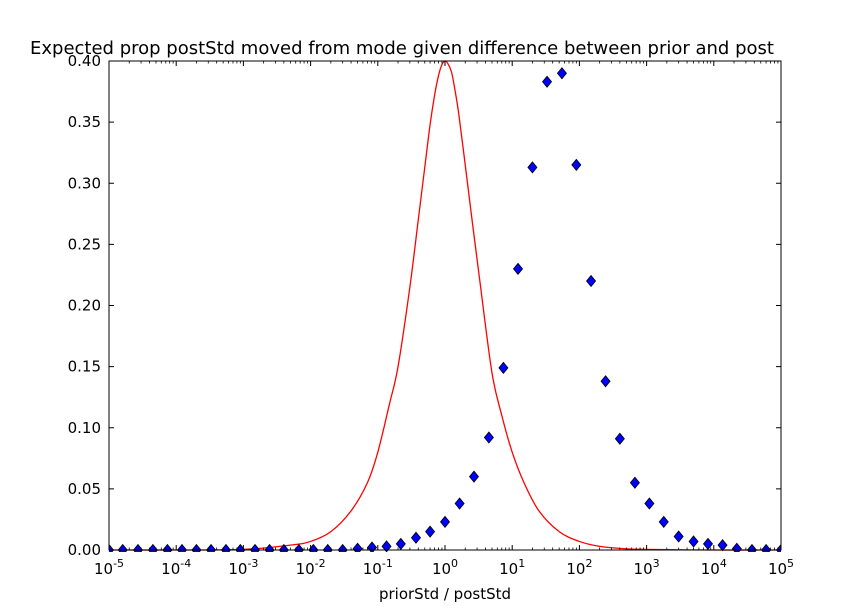 This screenshot has width=868, height=612. I want to click on x-tick-label: 10⁰, so click(445, 567).